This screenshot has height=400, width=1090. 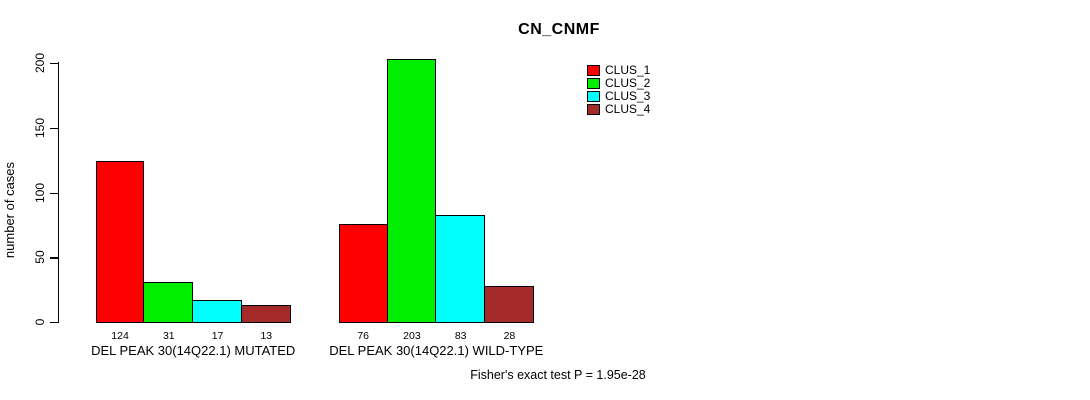 I want to click on legend-label: CLUS_1, so click(x=628, y=70).